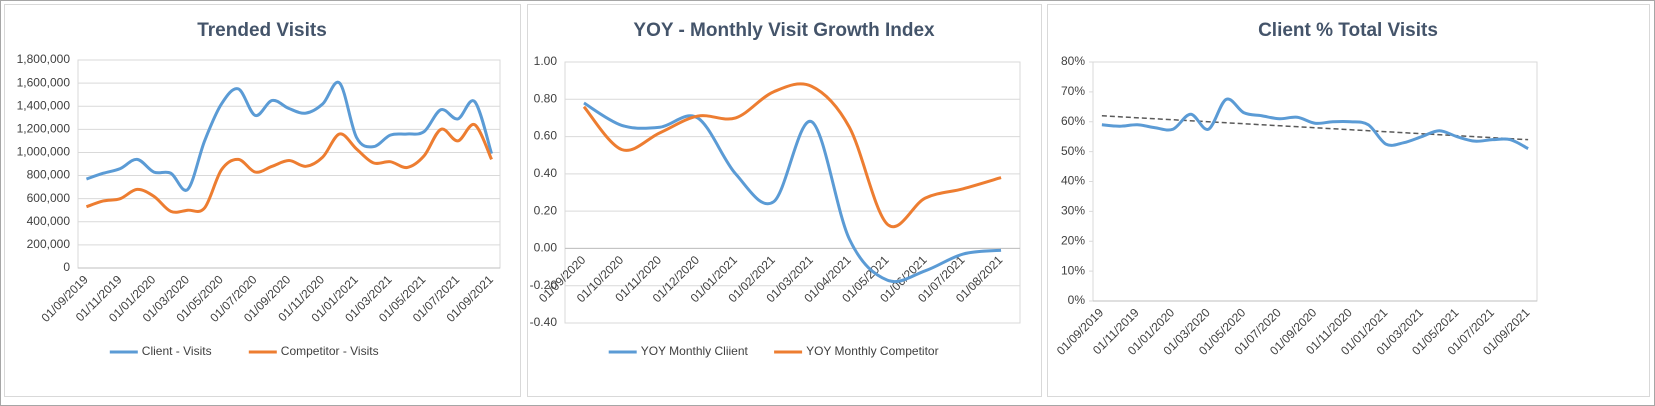  What do you see at coordinates (784, 30) in the screenshot?
I see `chart-title: YOY - Monthly Visit Growth Index` at bounding box center [784, 30].